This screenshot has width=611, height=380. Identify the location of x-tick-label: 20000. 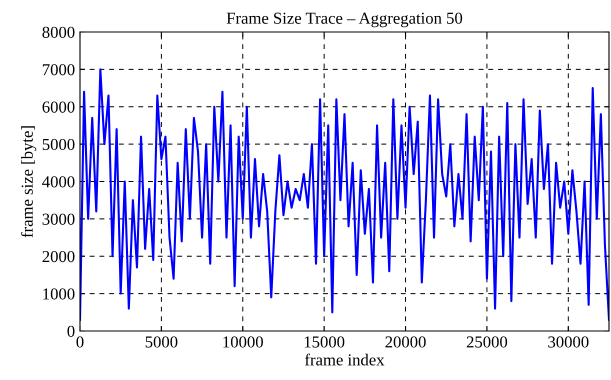
(405, 342).